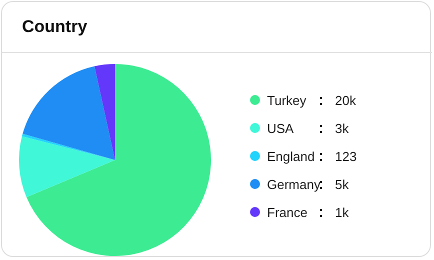  What do you see at coordinates (55, 27) in the screenshot?
I see `chart-title: Country` at bounding box center [55, 27].